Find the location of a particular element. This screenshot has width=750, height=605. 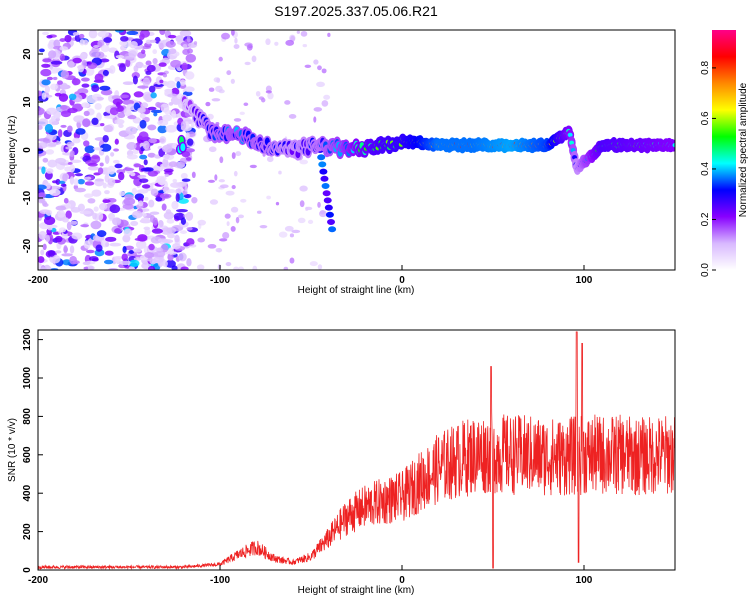

spectrogram-y-label: Frequency (Hz) is located at coordinates (12, 150).